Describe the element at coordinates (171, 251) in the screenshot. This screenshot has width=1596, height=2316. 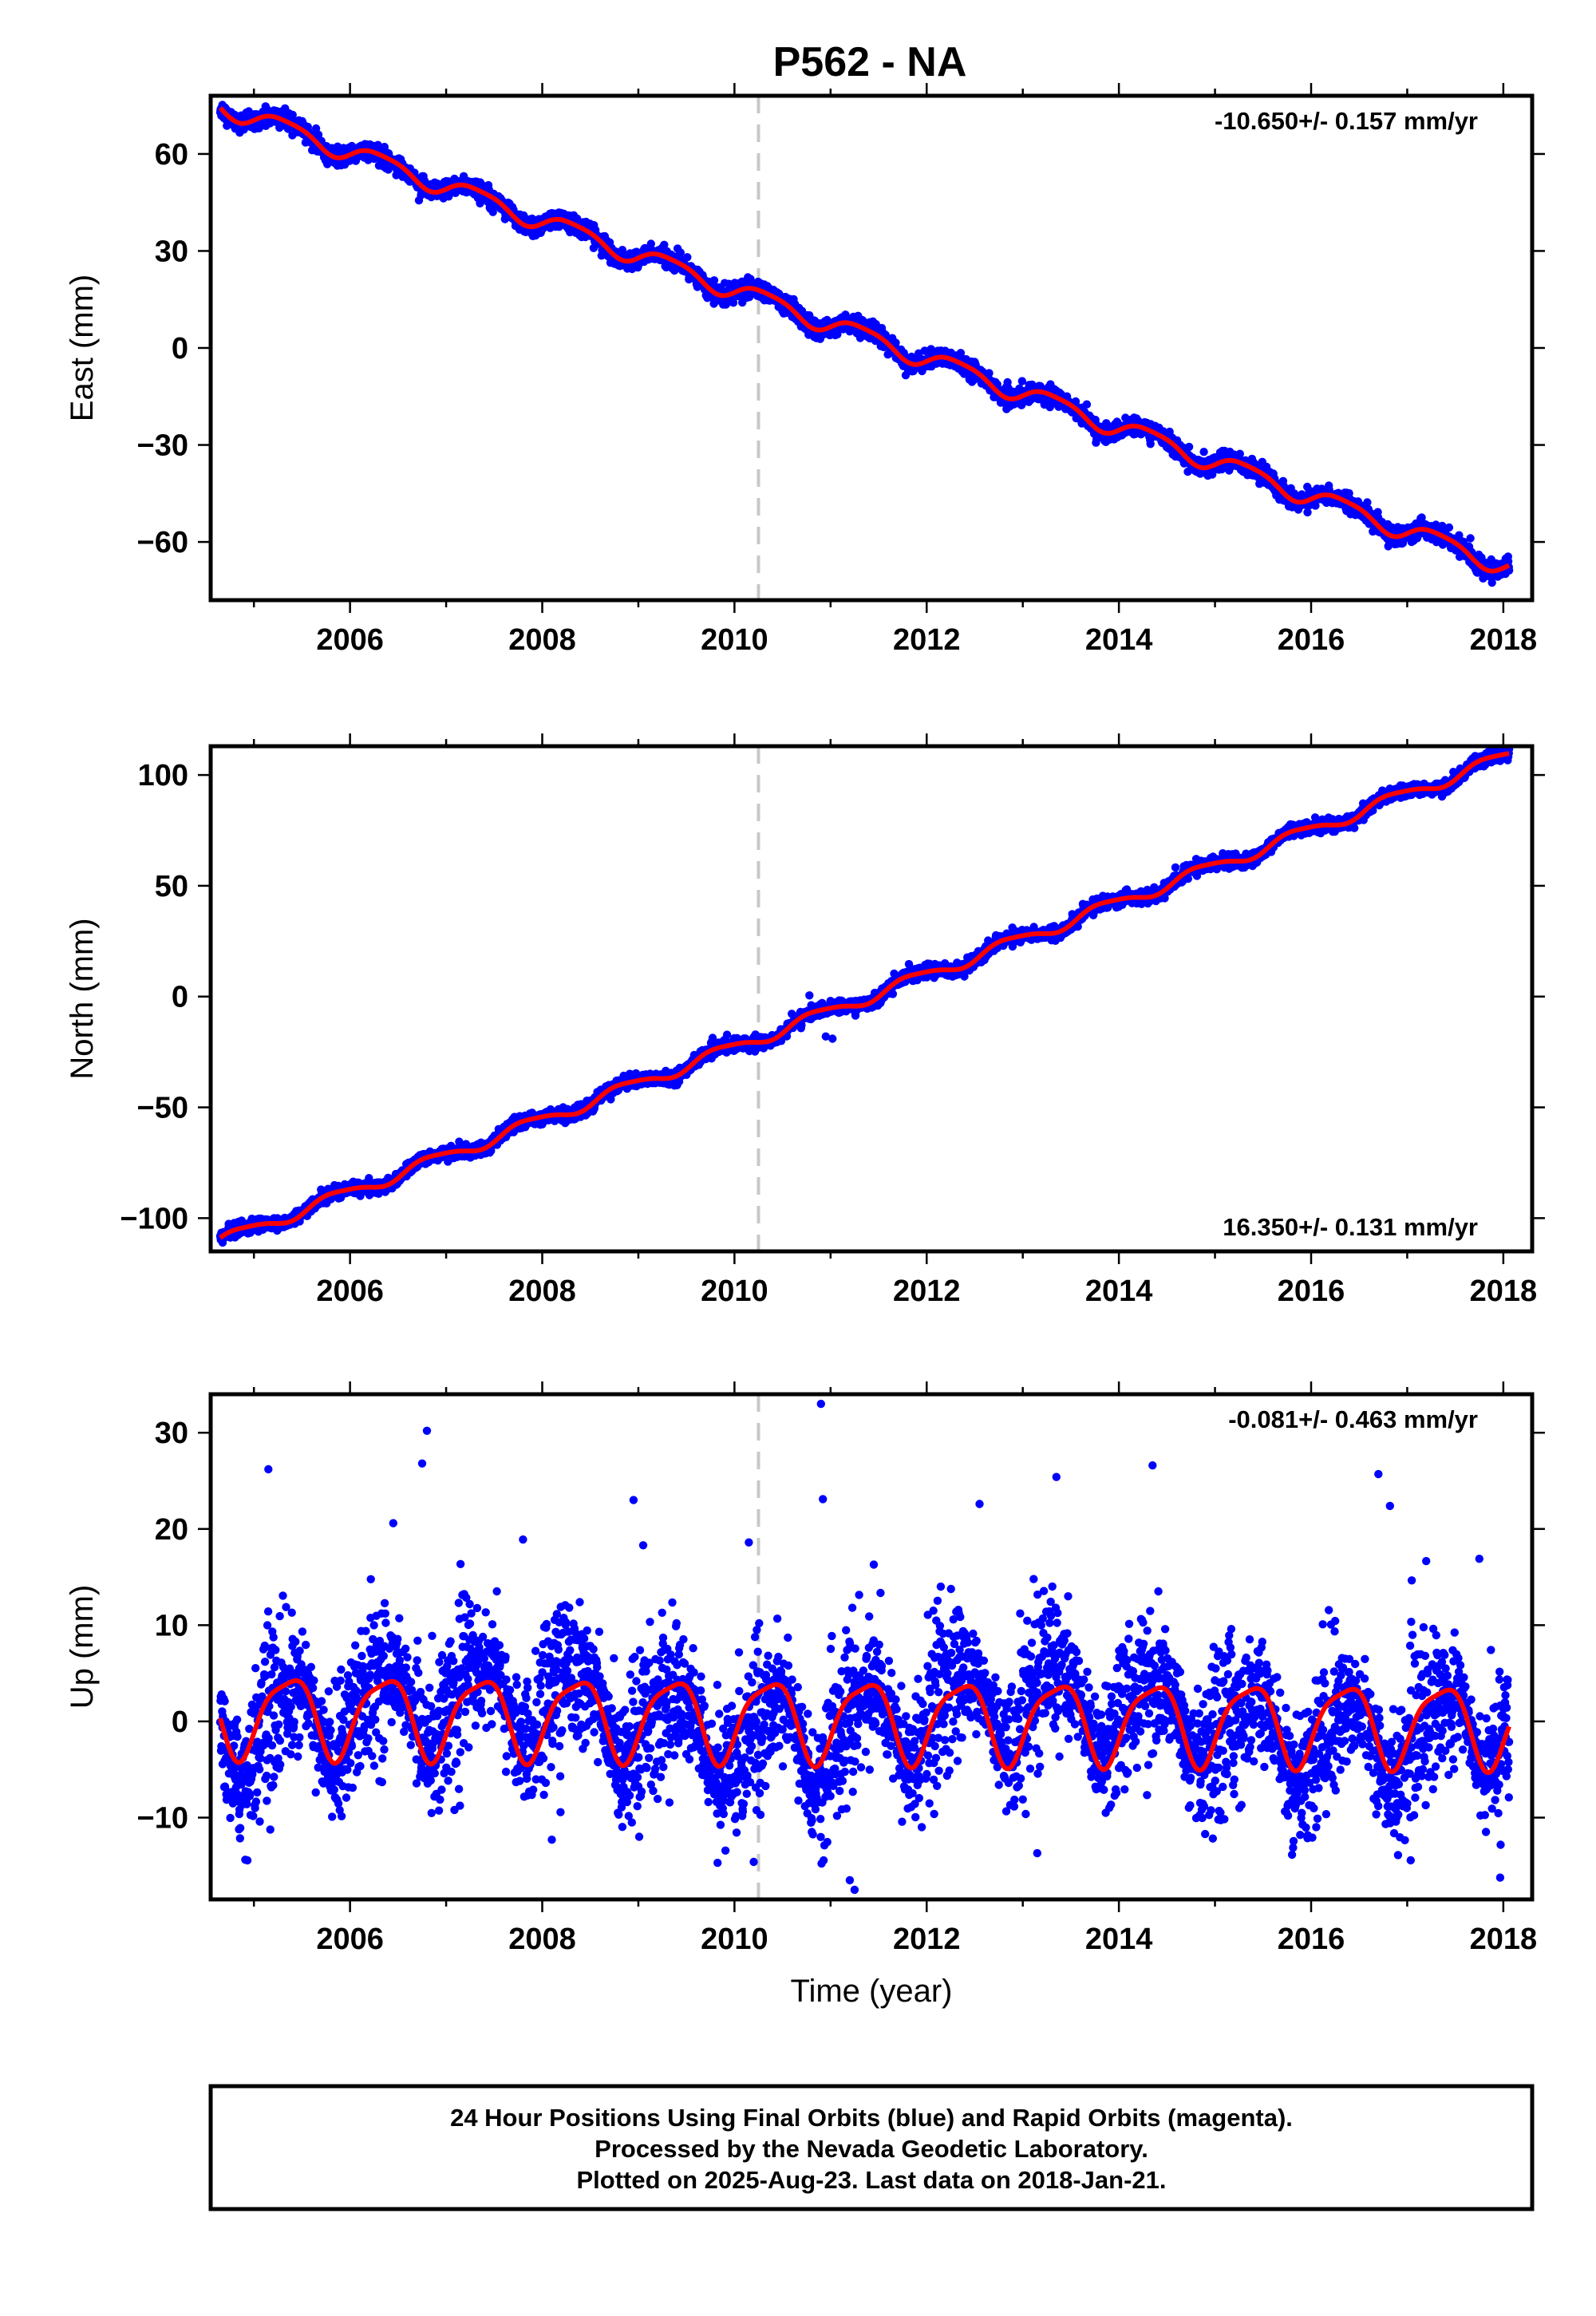
I see `y-tick-label: 30` at that location.